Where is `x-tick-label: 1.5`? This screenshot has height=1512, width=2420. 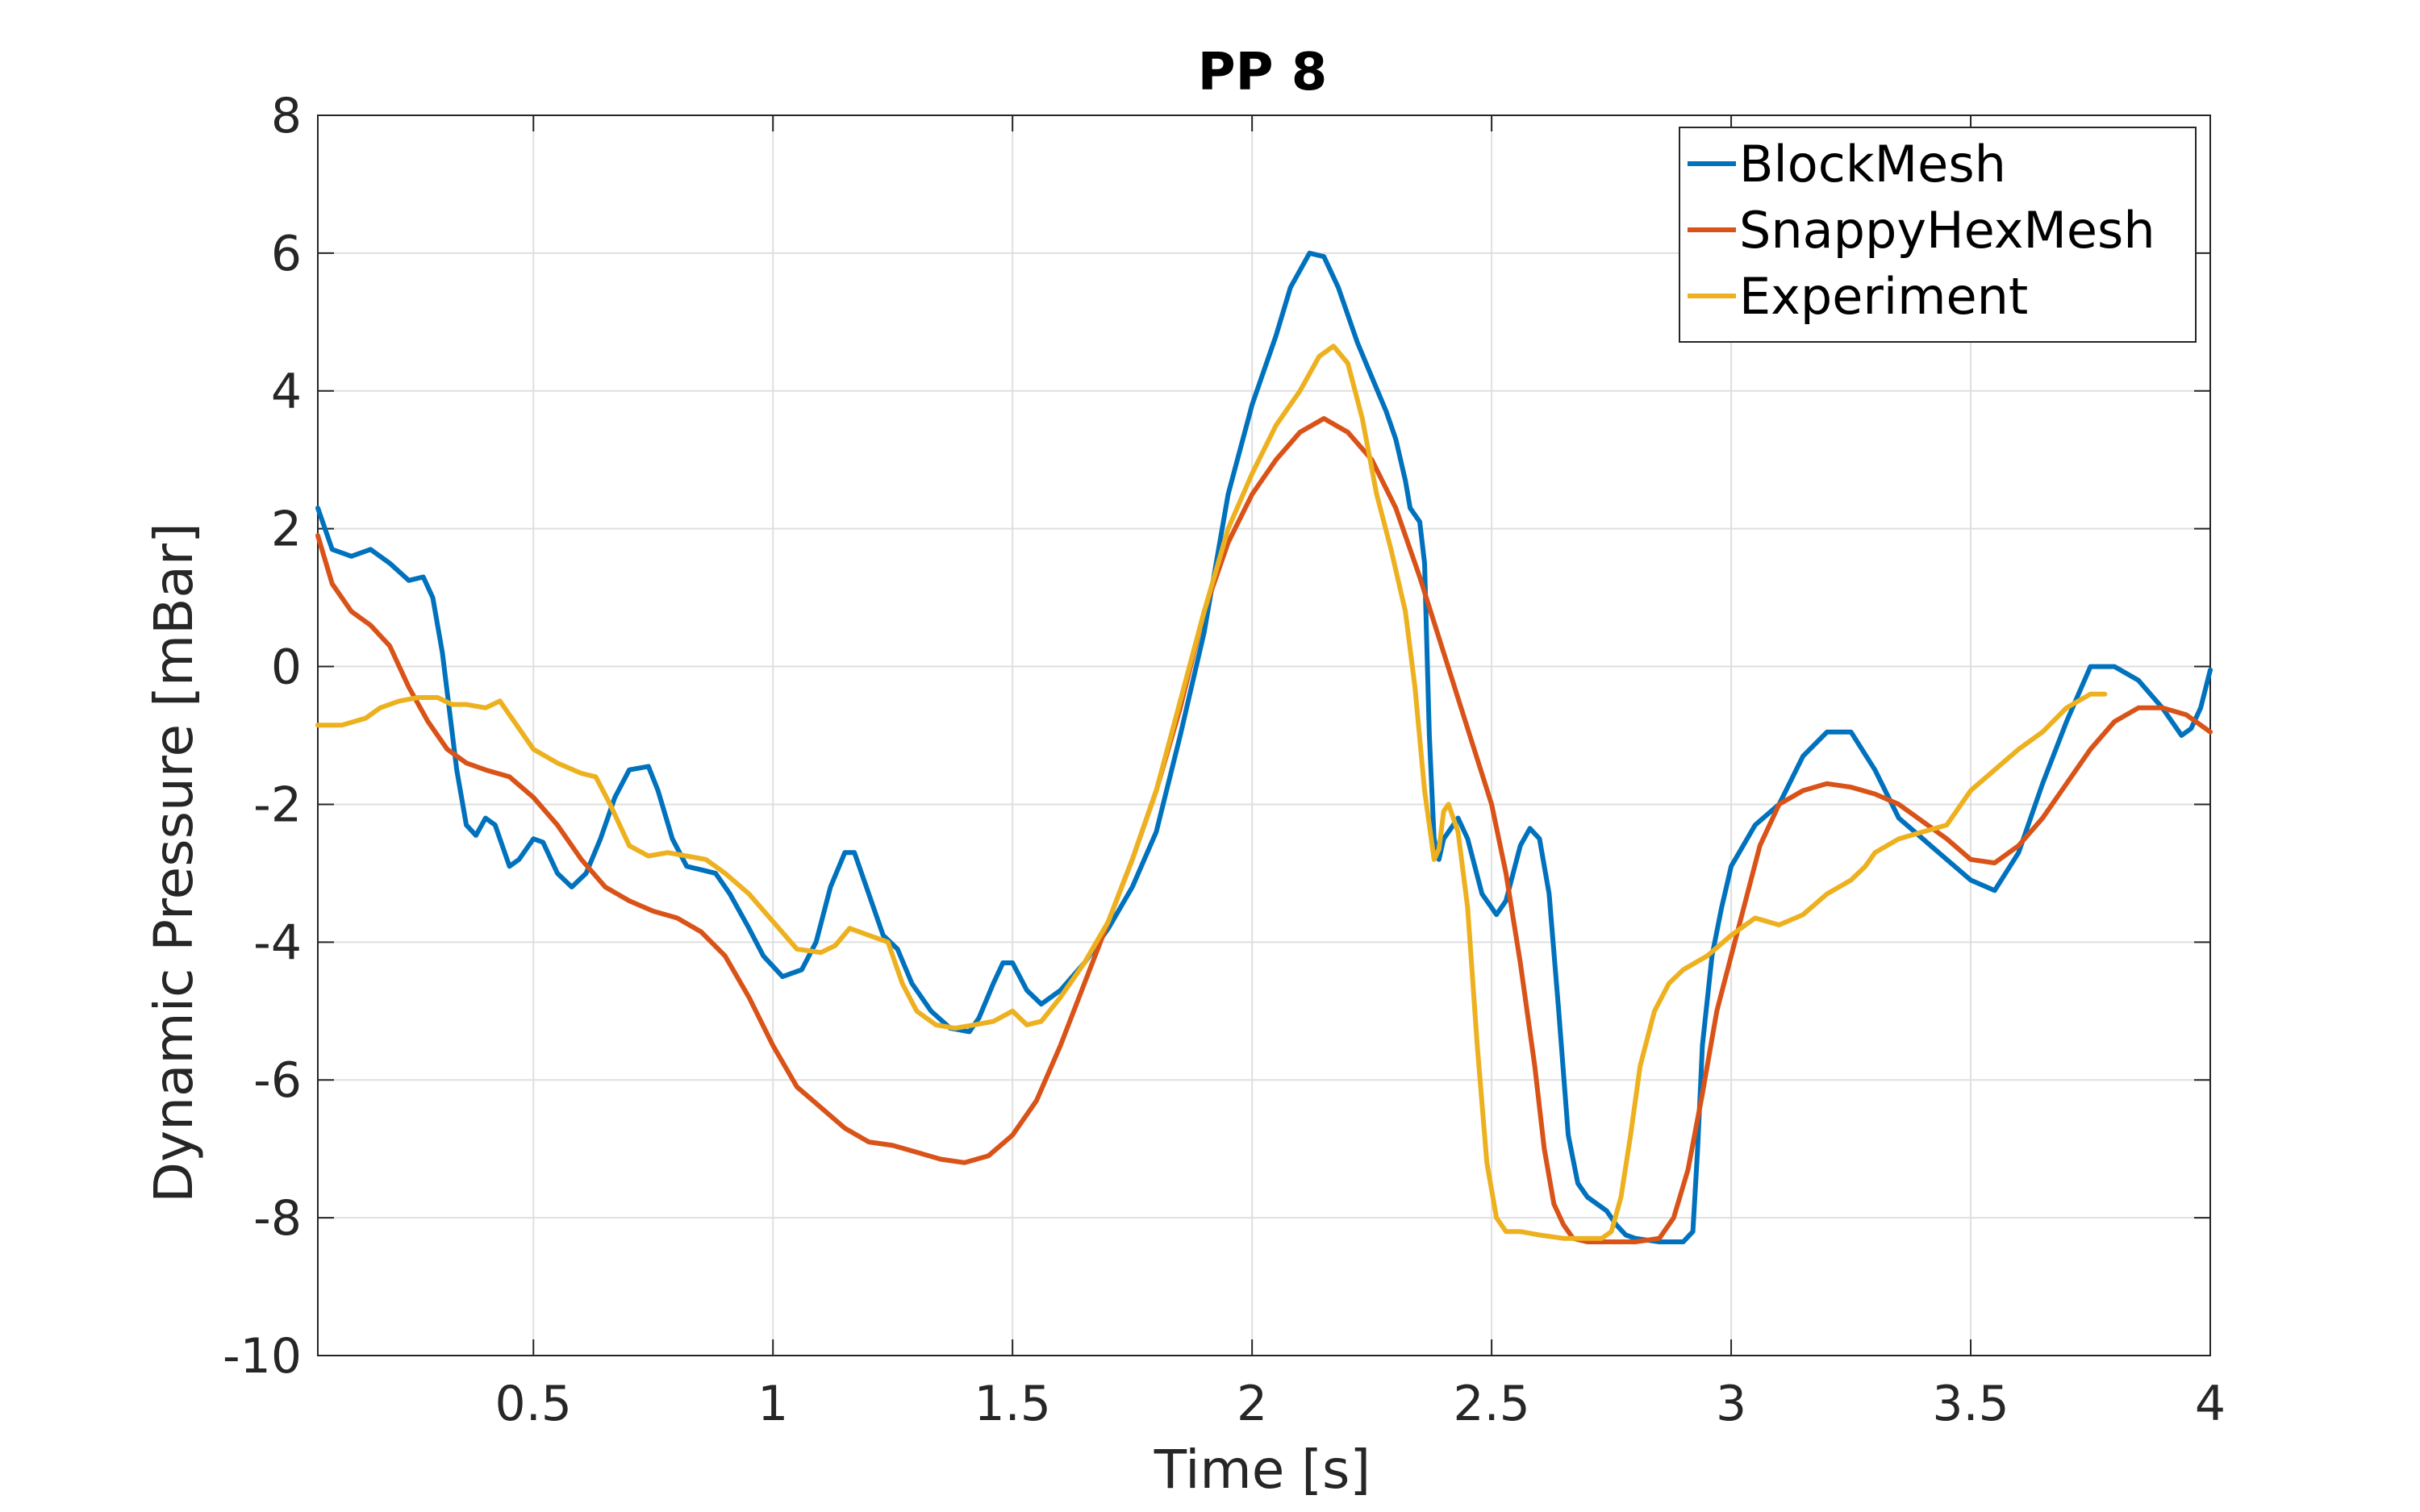
x-tick-label: 1.5 is located at coordinates (1012, 1404).